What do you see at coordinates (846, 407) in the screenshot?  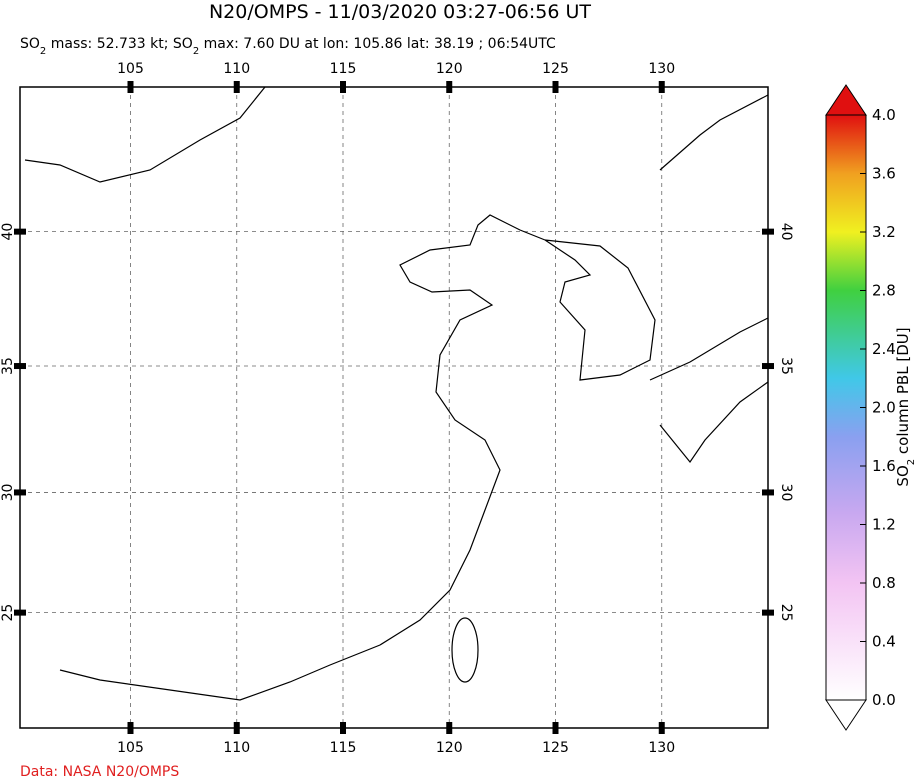 I see `colorbar` at bounding box center [846, 407].